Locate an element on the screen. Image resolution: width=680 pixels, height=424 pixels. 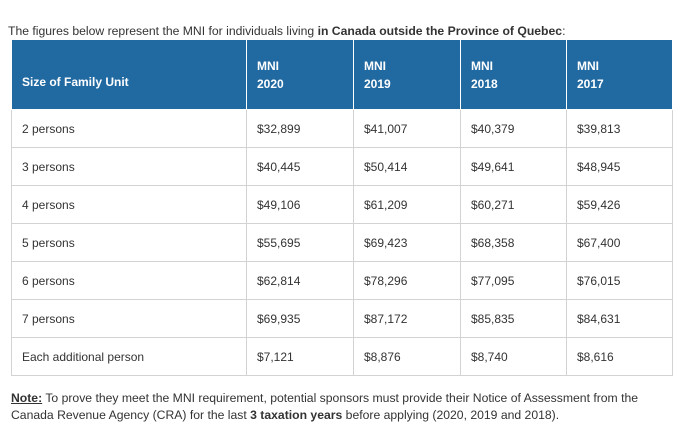
header-mni-2020: MNI 2020 is located at coordinates (300, 74).